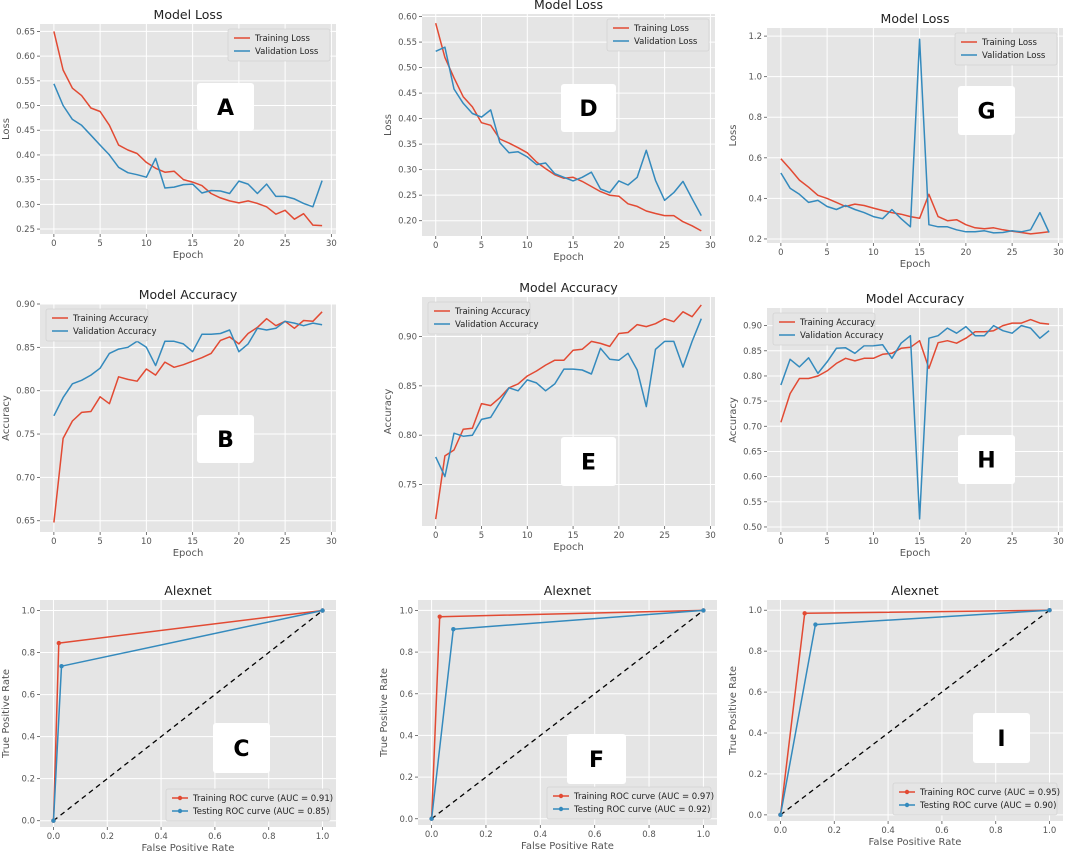 The image size is (1072, 856). I want to click on y-tick-label: 0.60, so click(25, 57).